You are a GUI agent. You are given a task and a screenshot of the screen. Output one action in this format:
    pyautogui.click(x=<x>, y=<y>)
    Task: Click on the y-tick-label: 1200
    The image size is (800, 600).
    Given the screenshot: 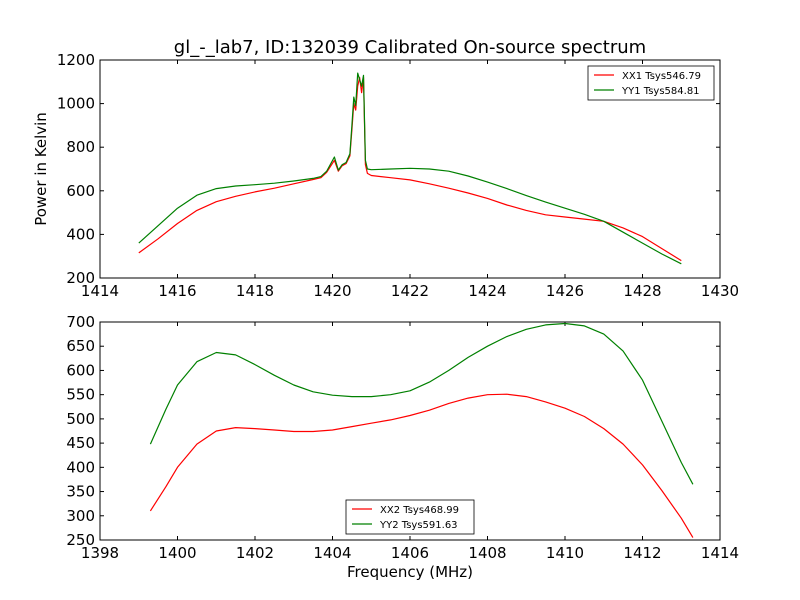 What is the action you would take?
    pyautogui.click(x=76, y=60)
    